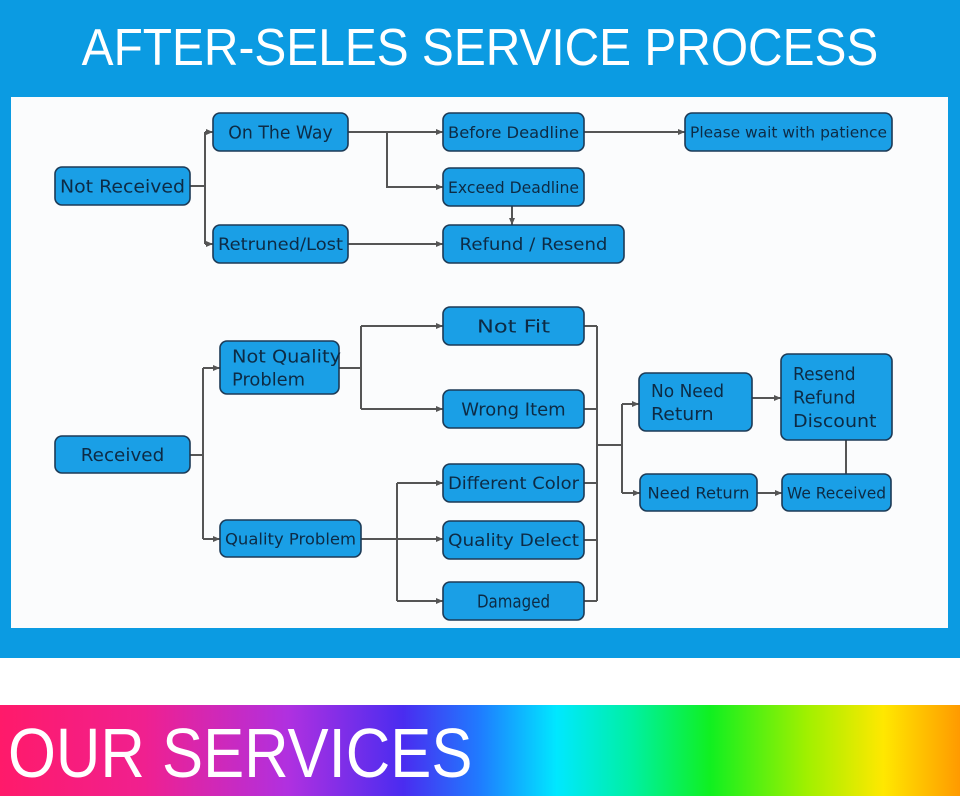  I want to click on node-label: We Received, so click(836, 492).